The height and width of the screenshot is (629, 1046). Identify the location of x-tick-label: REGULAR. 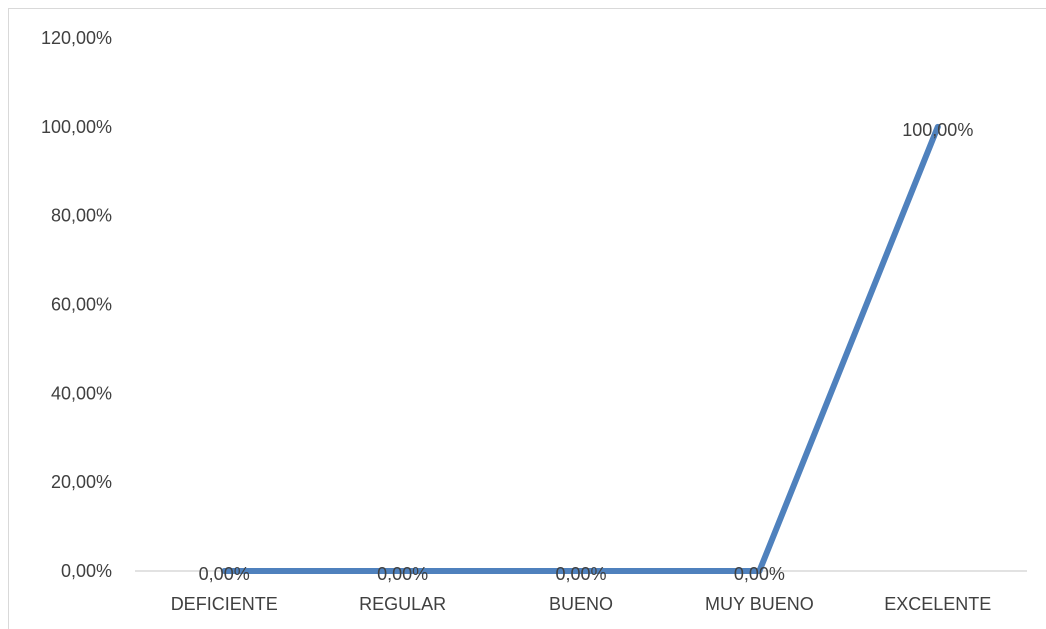
(402, 604).